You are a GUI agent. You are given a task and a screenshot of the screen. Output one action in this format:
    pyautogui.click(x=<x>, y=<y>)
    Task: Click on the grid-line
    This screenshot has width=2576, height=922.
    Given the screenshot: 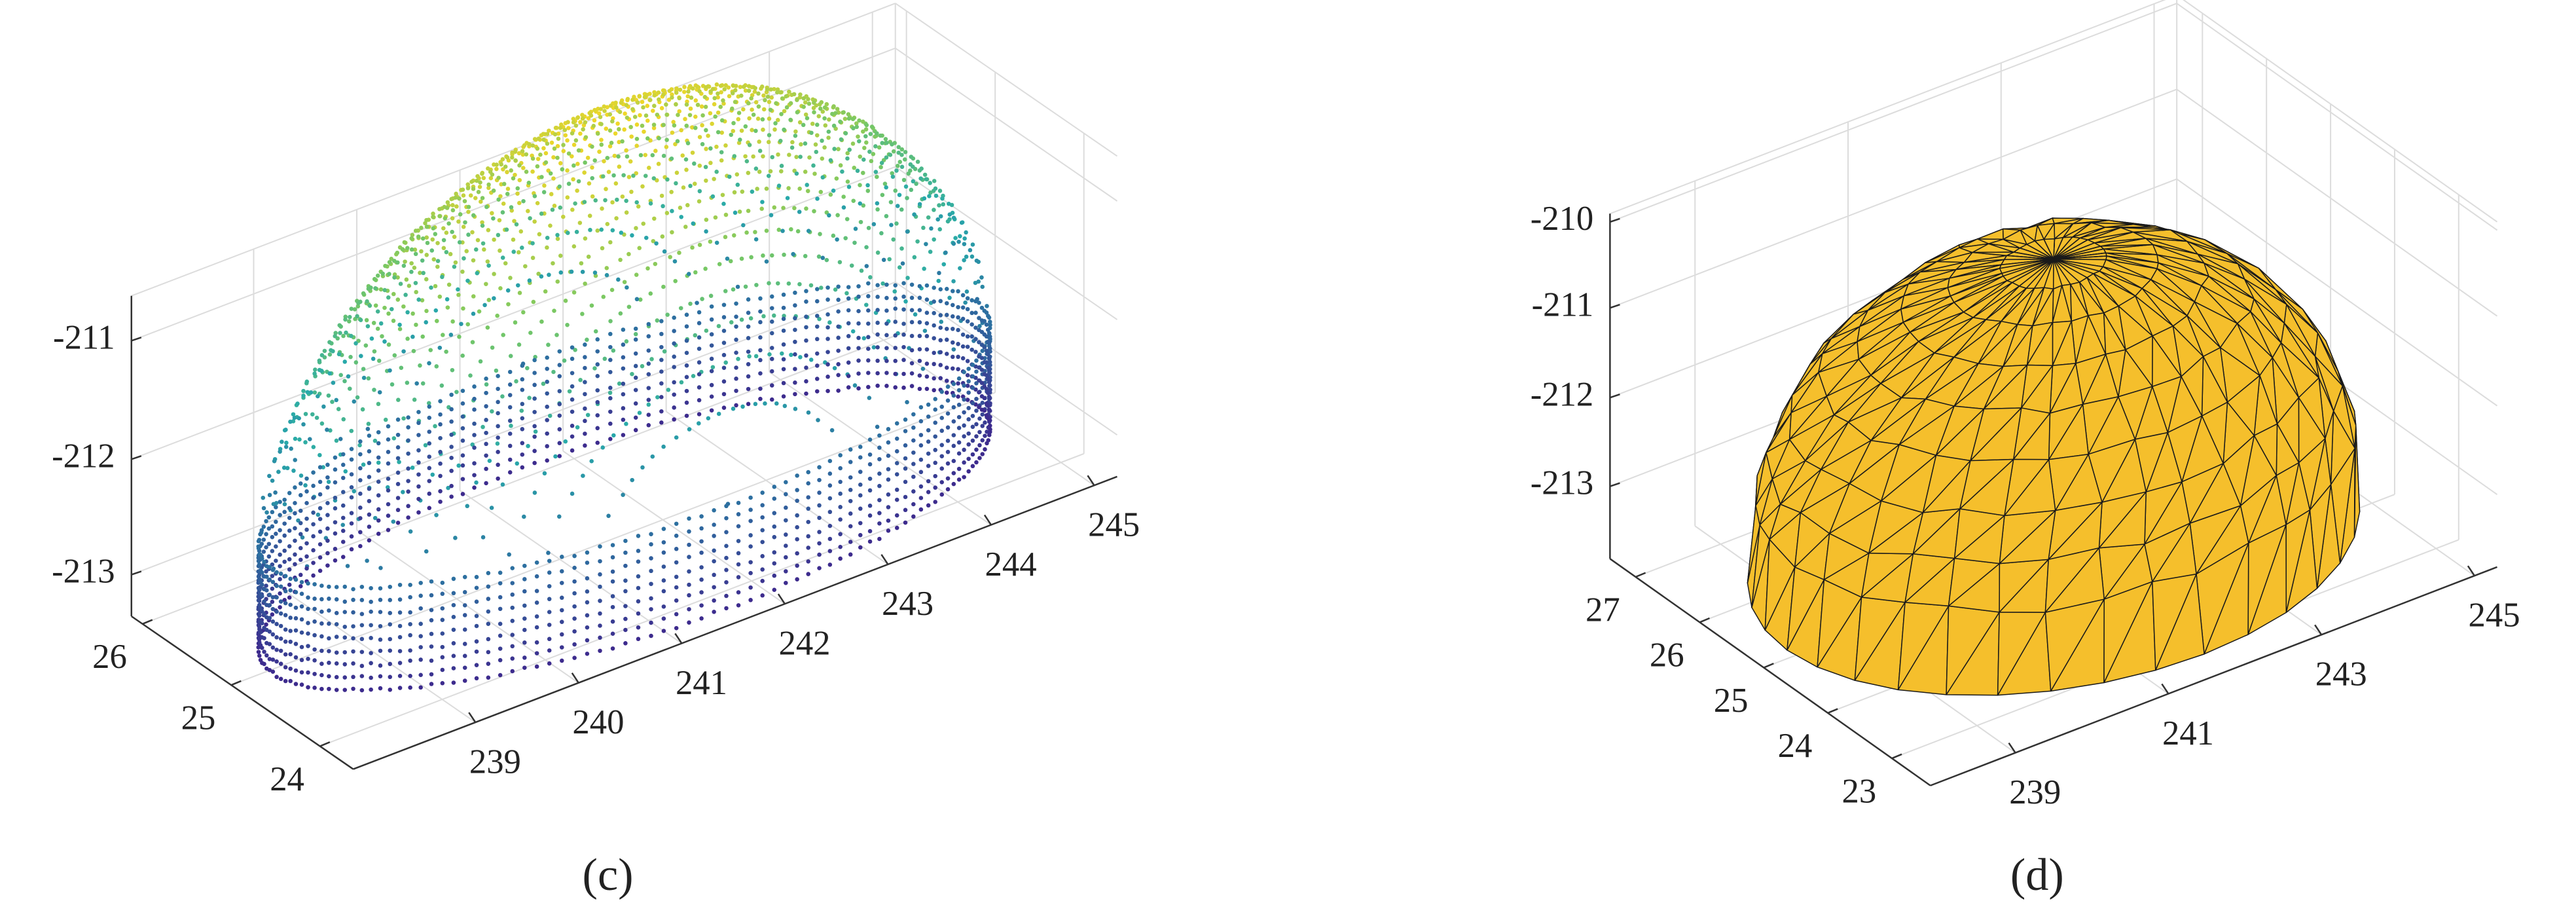 What is the action you would take?
    pyautogui.click(x=613, y=539)
    